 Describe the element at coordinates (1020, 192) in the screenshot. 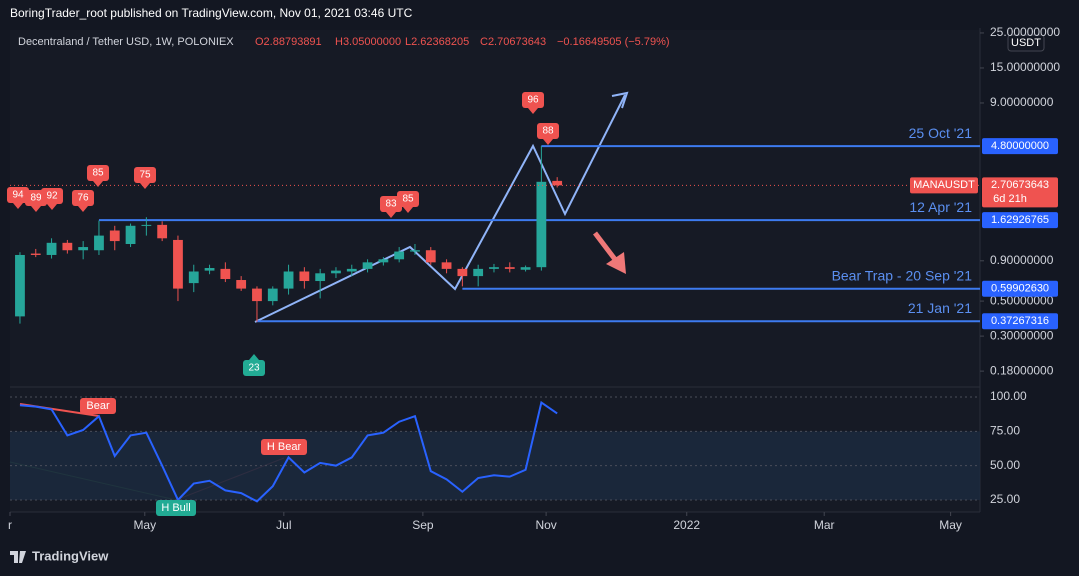

I see `last-price-box` at that location.